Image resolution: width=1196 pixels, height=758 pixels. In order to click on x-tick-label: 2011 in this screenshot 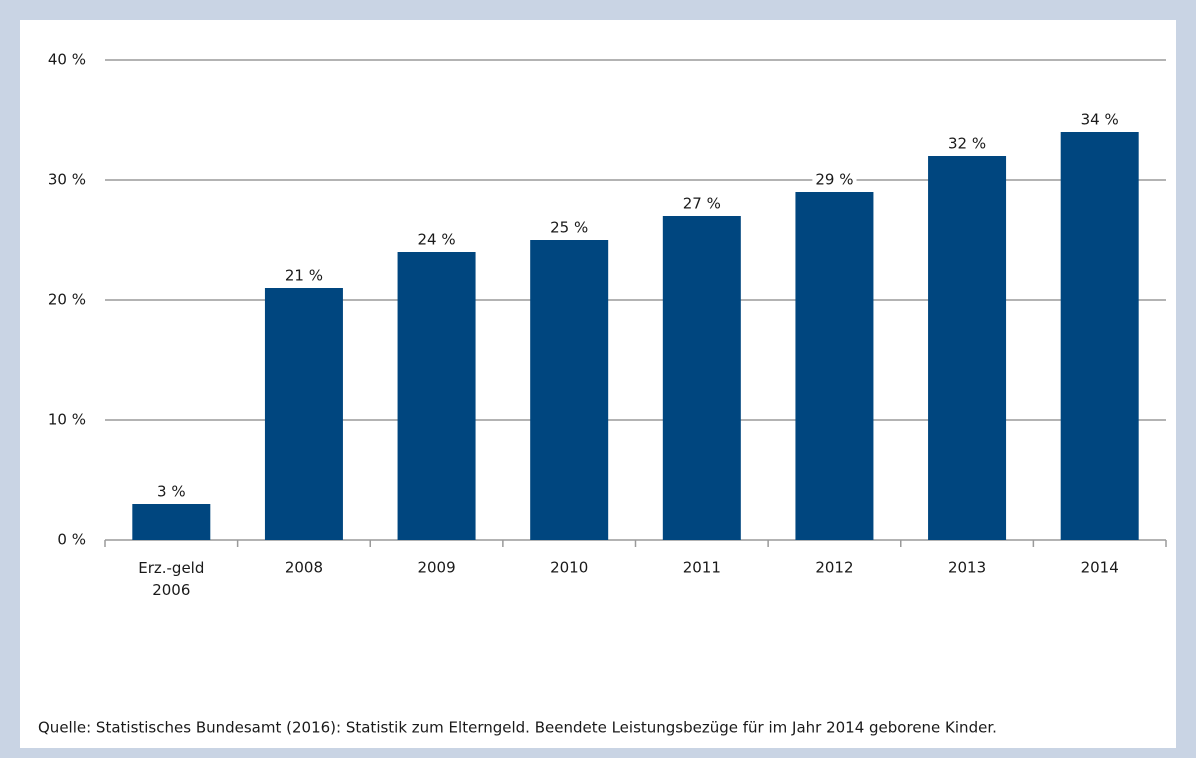, I will do `click(702, 568)`.